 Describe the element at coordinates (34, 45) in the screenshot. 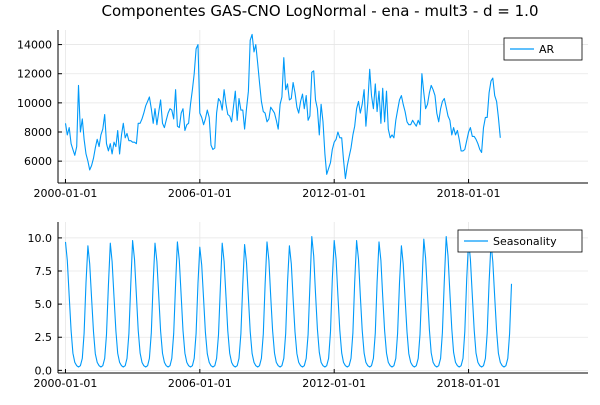

I see `y-tick-label: 14000` at that location.